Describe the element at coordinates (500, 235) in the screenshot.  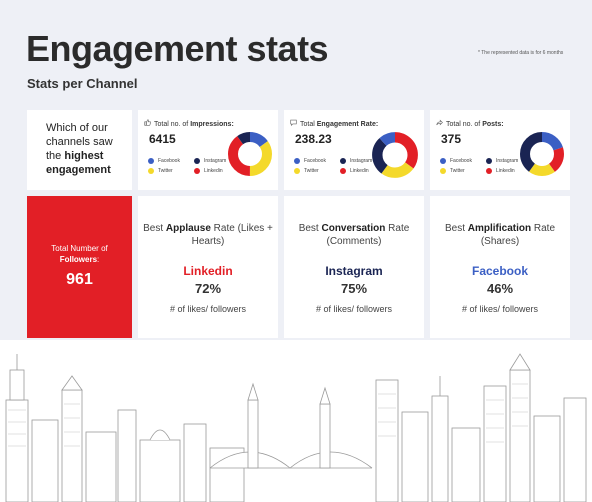
I see `best-amplification-title: Best Amplification Rate (Shares)` at that location.